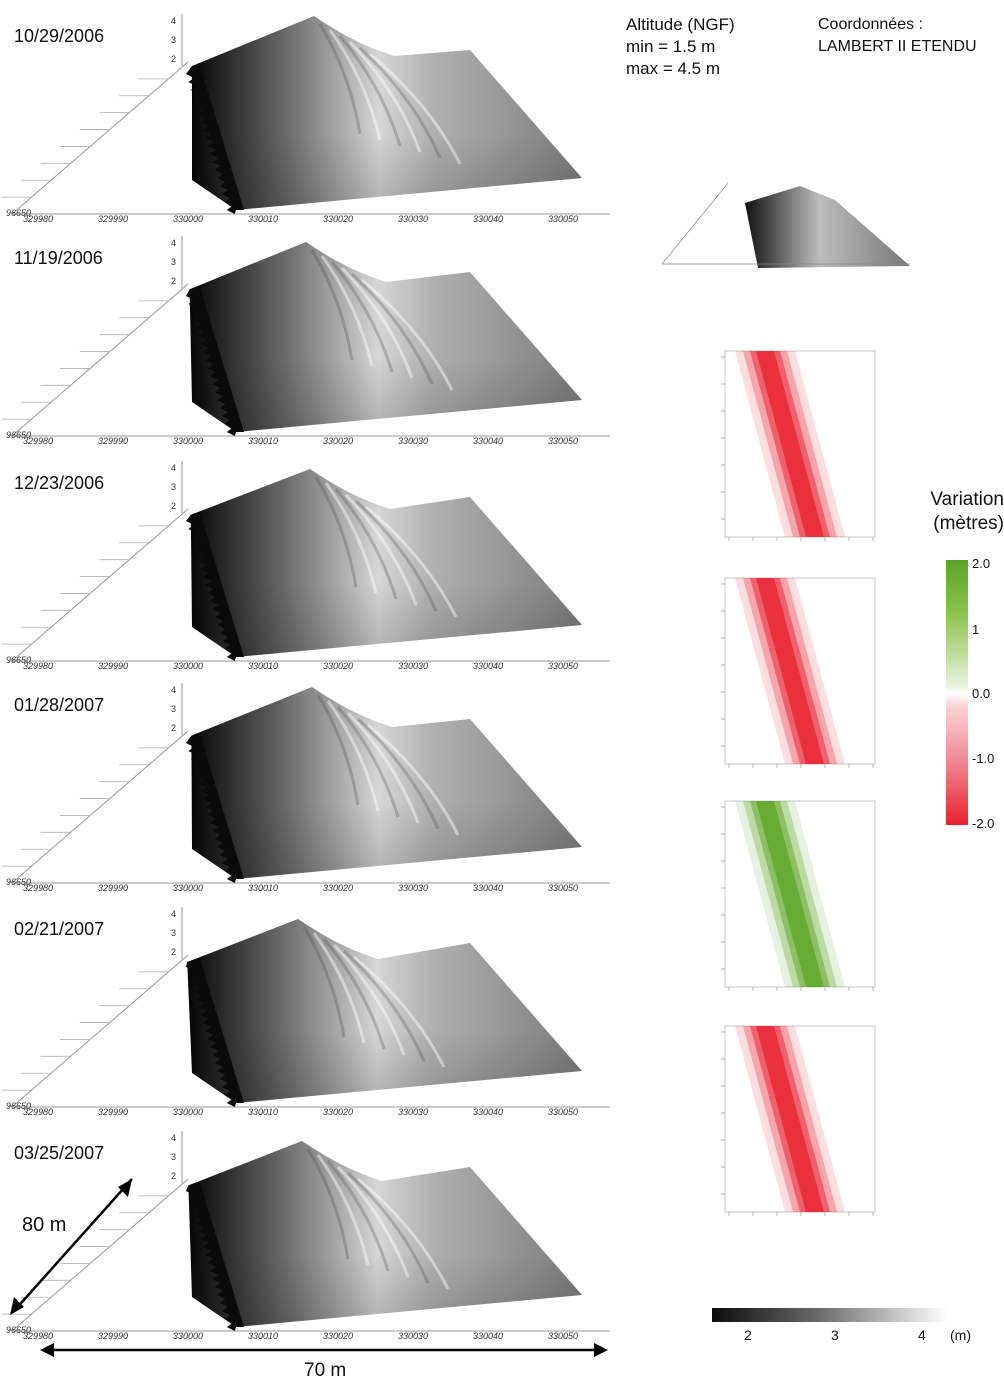 The width and height of the screenshot is (1004, 1384). Describe the element at coordinates (58, 258) in the screenshot. I see `survey-date: 11/19/2006` at that location.